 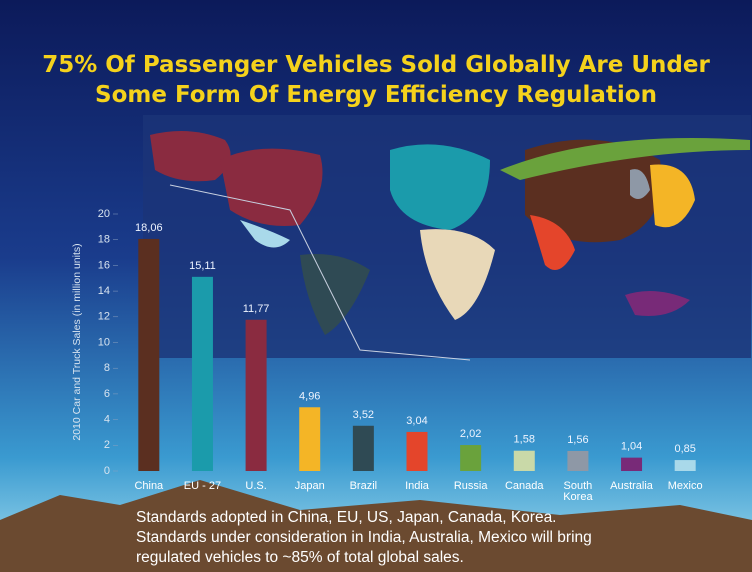 What do you see at coordinates (149, 228) in the screenshot?
I see `value-label: 18,06` at bounding box center [149, 228].